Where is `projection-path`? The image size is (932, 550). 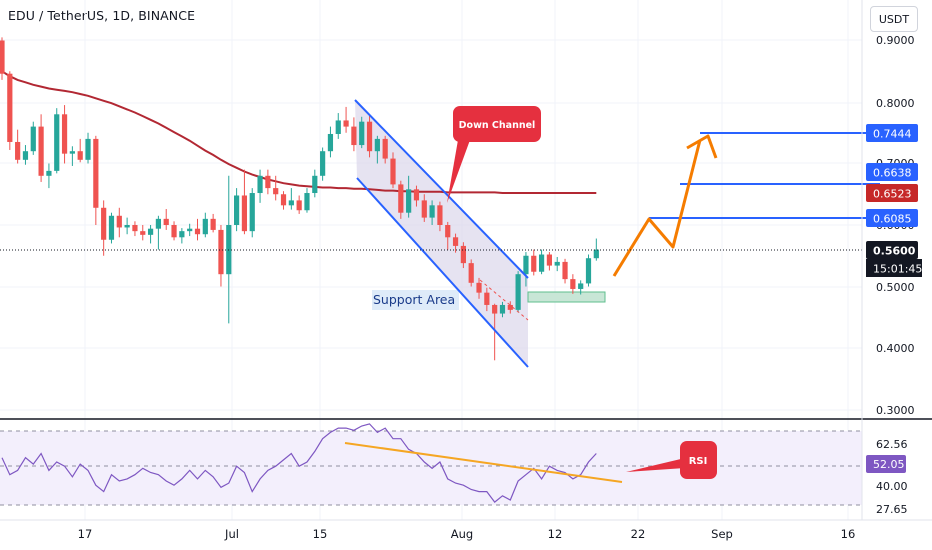 projection-path is located at coordinates (657, 208).